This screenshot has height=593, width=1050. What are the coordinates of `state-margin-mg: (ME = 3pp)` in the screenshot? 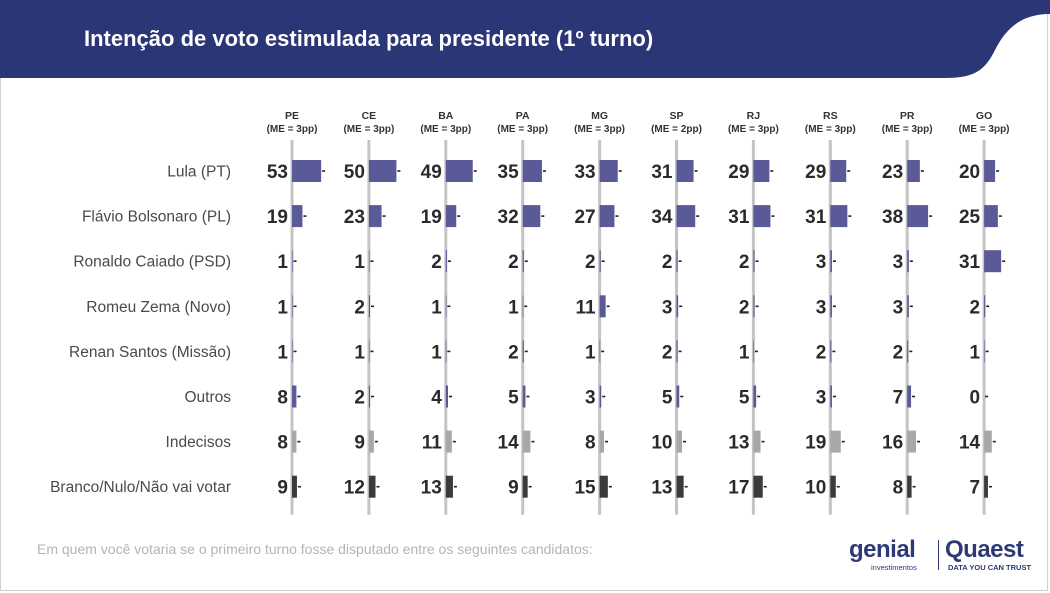 It's located at (599, 129).